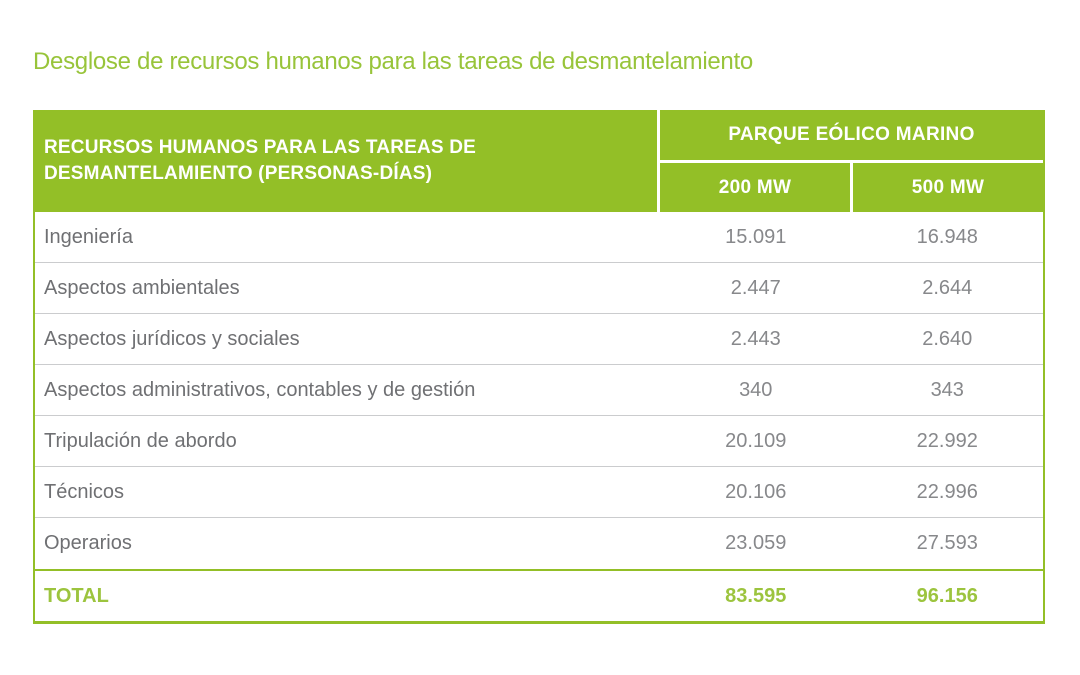 This screenshot has width=1080, height=675. What do you see at coordinates (947, 491) in the screenshot?
I see `row-value-500mw: 22.996` at bounding box center [947, 491].